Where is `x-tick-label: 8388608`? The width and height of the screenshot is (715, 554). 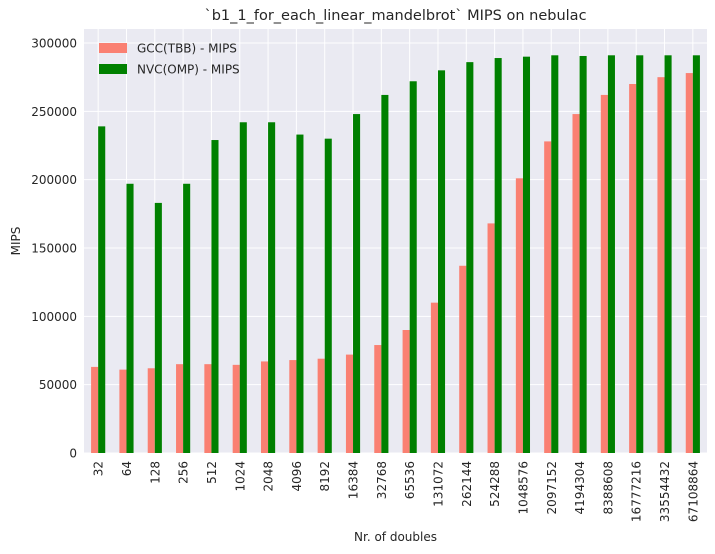 x-tick-label: 8388608 is located at coordinates (608, 487).